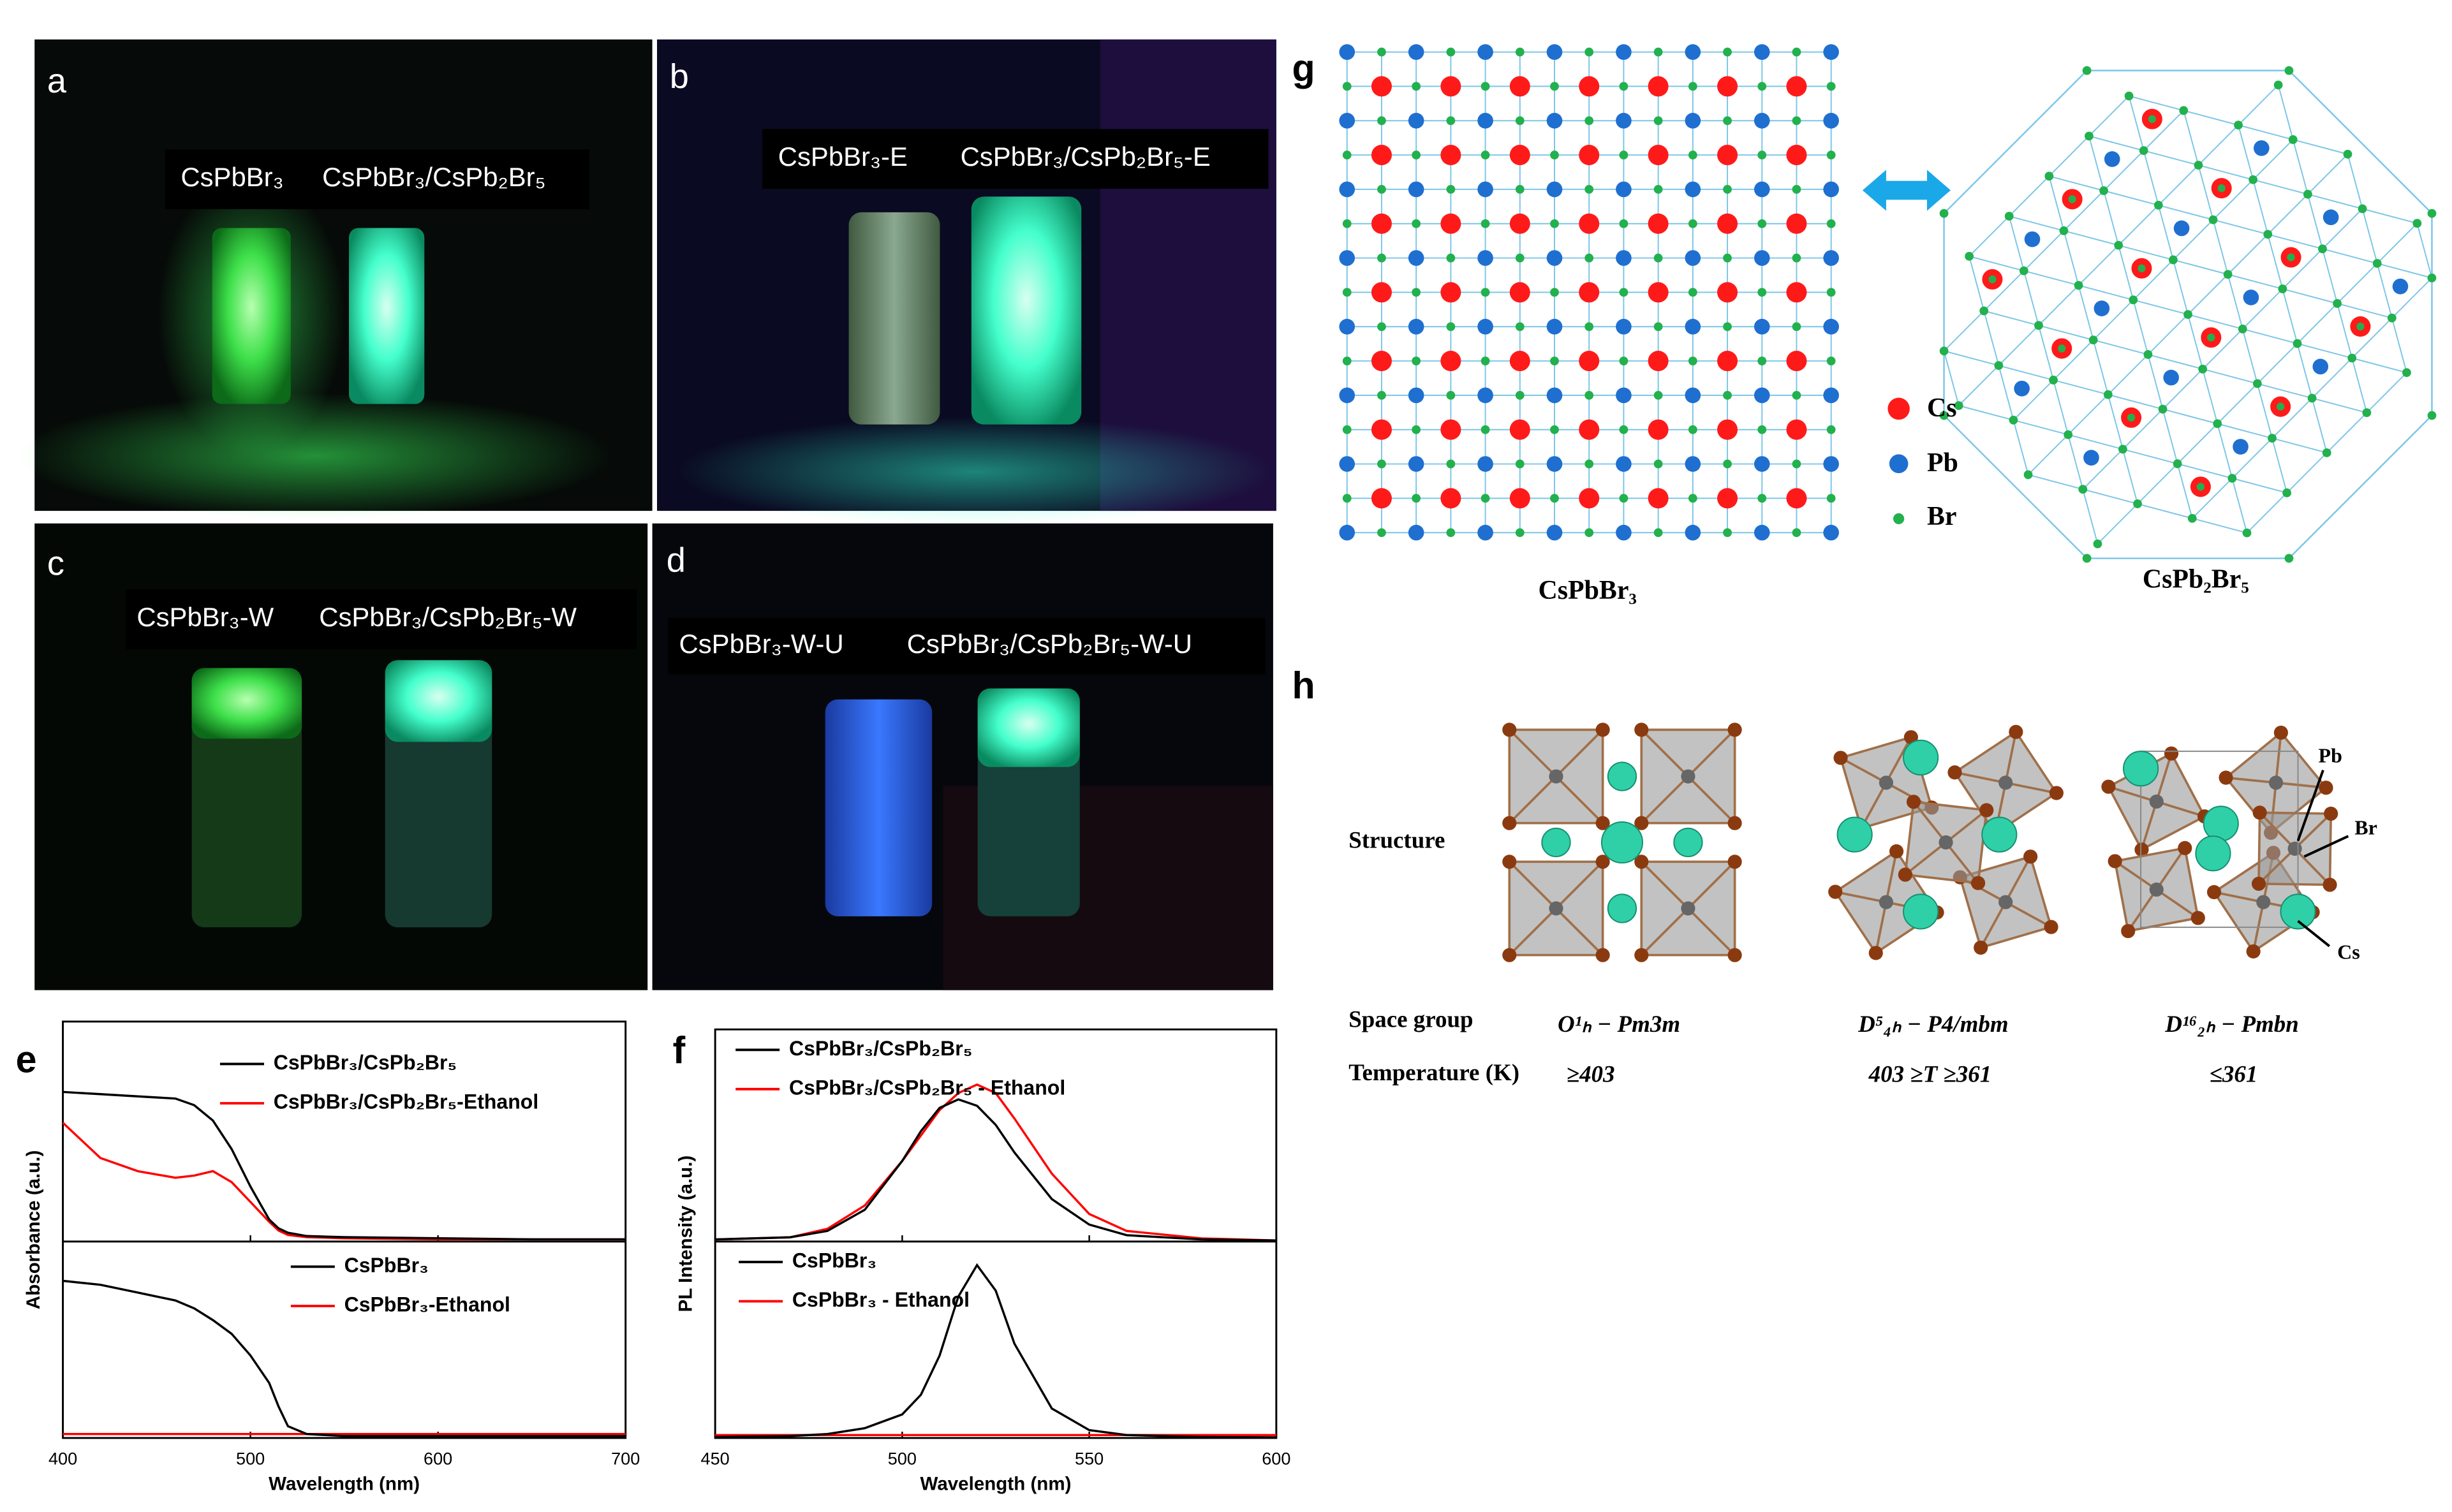 The width and height of the screenshot is (2452, 1512). What do you see at coordinates (880, 1048) in the screenshot?
I see `legend-text: CsPbBr₃/CsPb₂Br₅` at bounding box center [880, 1048].